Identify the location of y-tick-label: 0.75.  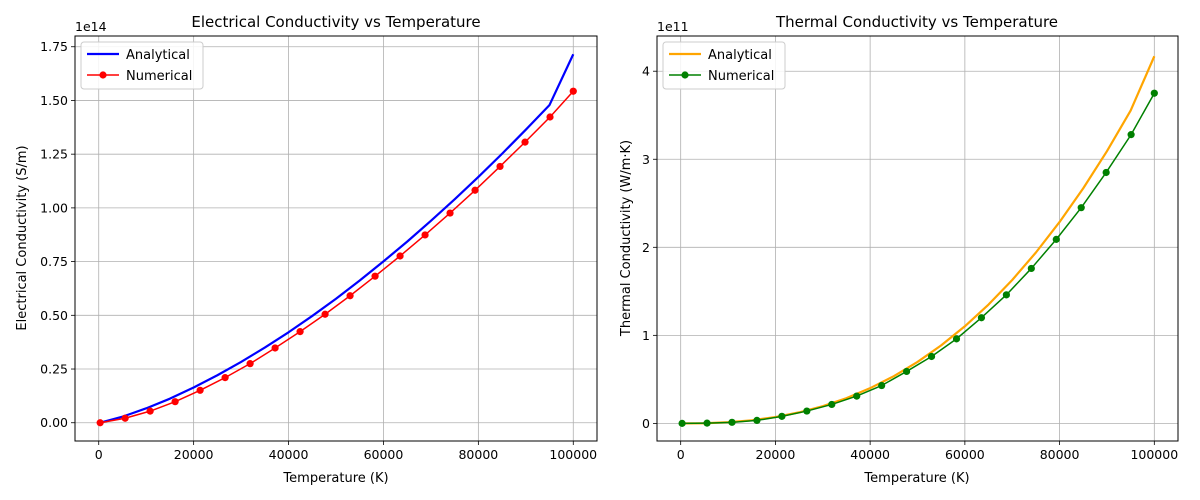
(54, 261).